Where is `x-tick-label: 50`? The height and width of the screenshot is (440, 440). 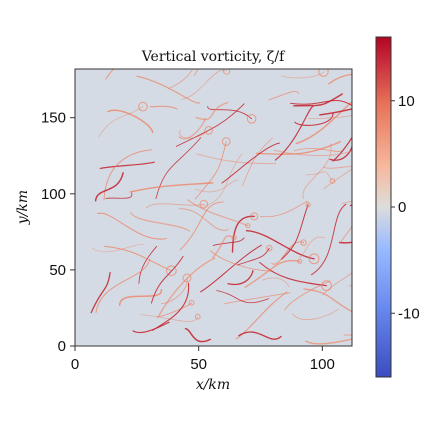 x-tick-label: 50 is located at coordinates (198, 364).